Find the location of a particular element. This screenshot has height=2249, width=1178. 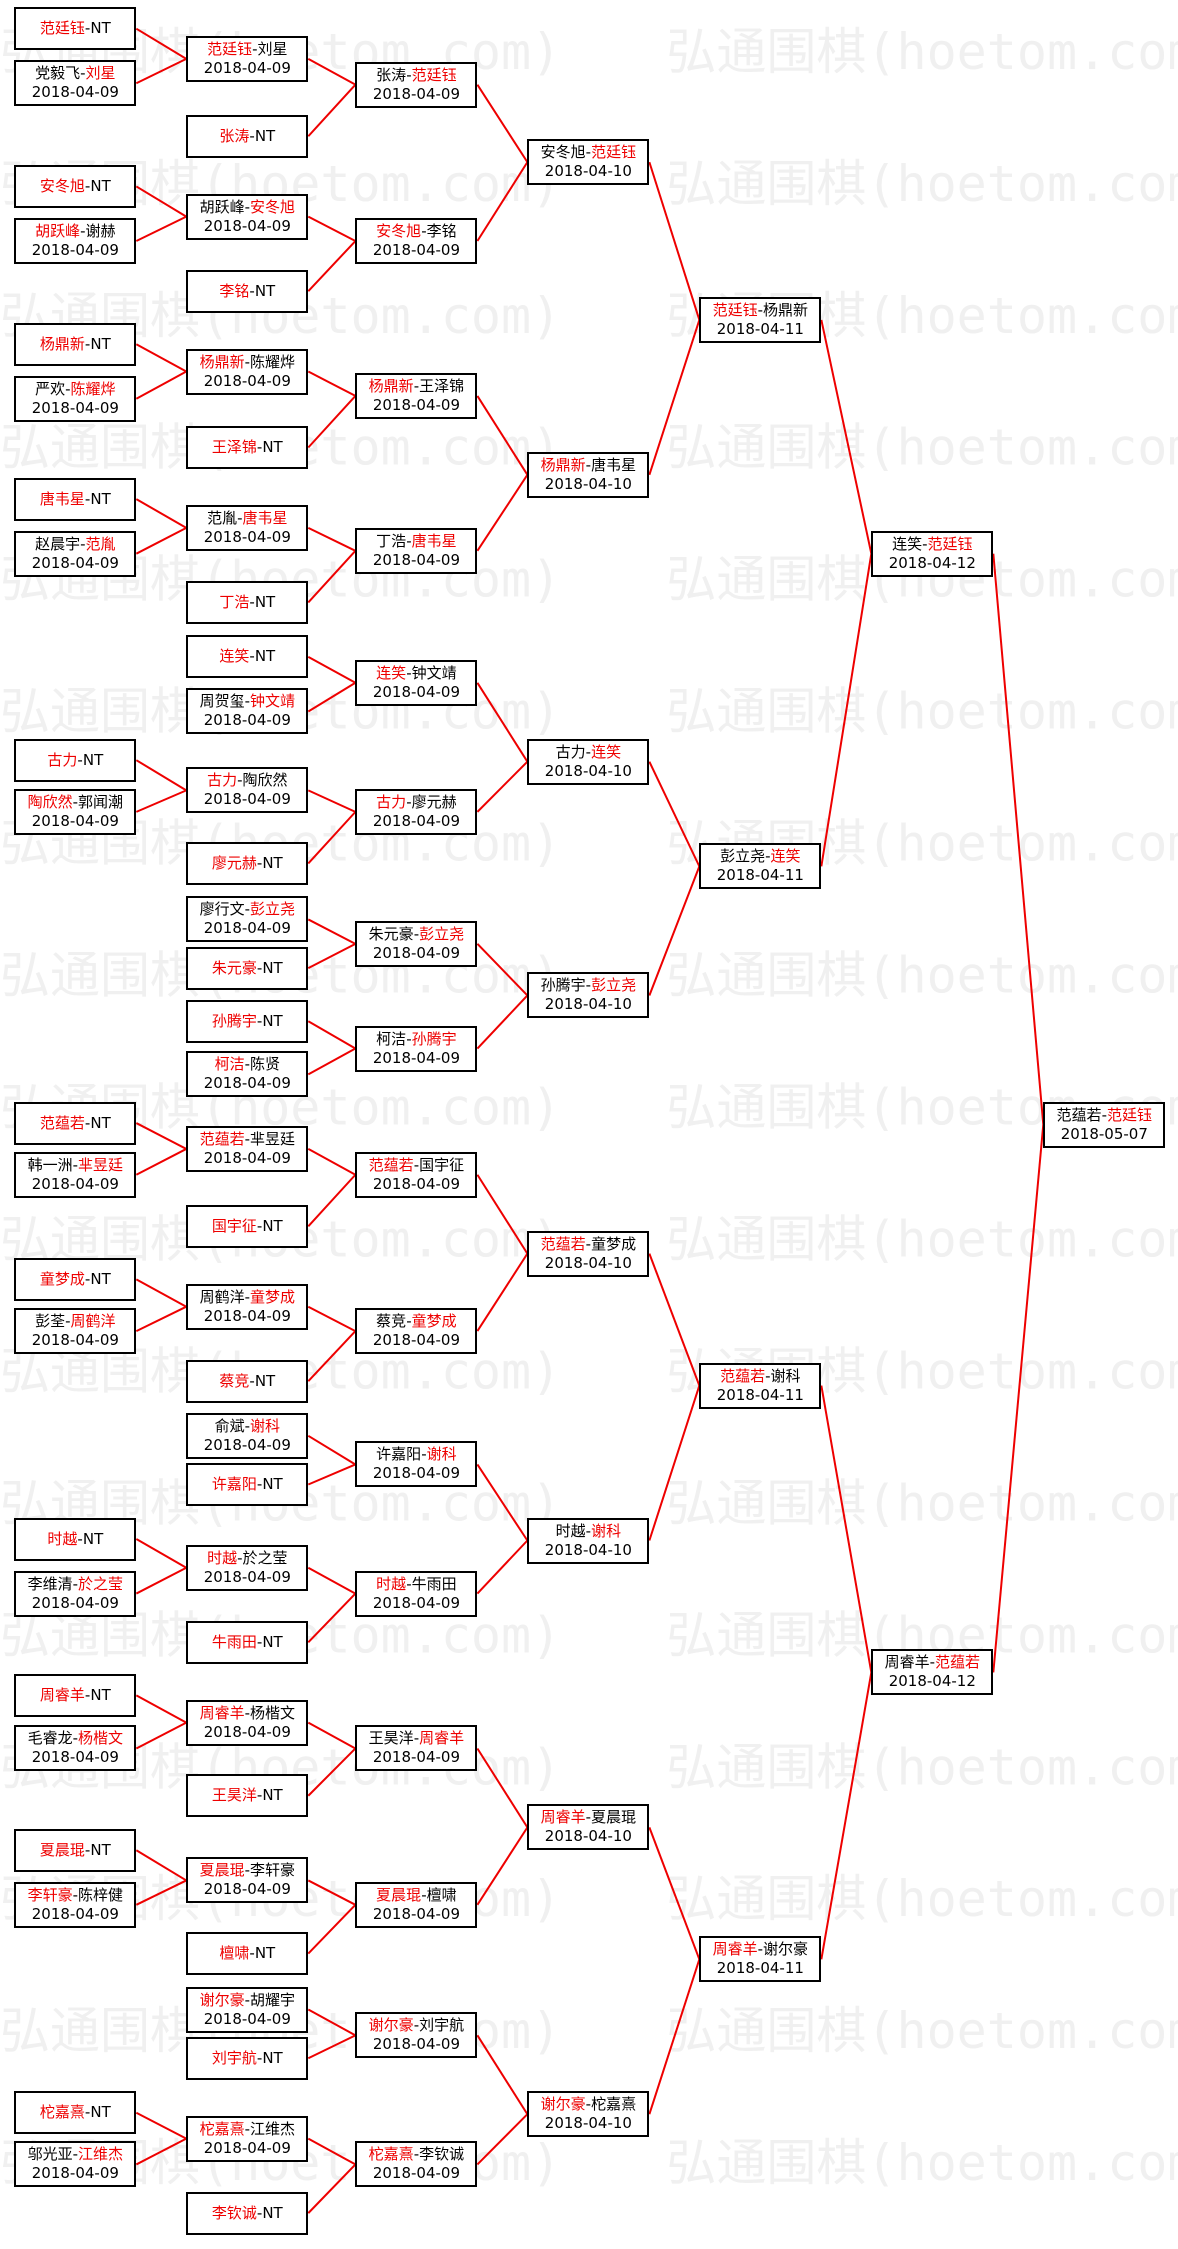

match-players: 蔡竞童梦成 is located at coordinates (416, 1321).